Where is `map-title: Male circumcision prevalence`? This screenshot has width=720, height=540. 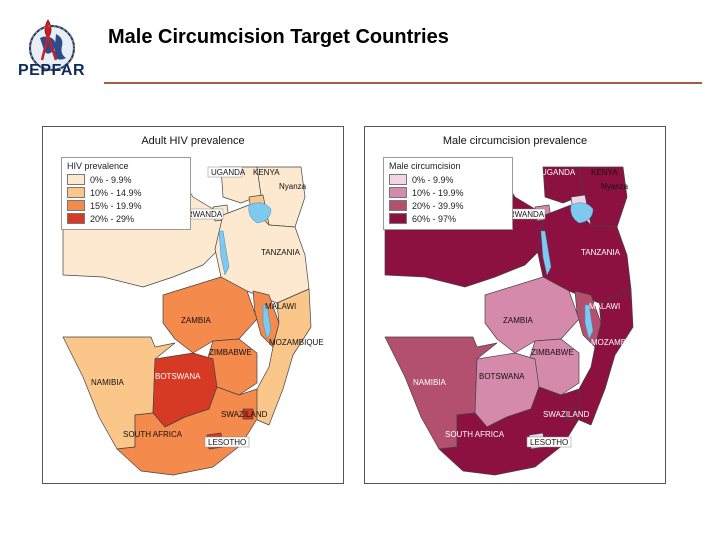
map-title: Male circumcision prevalence is located at coordinates (515, 141).